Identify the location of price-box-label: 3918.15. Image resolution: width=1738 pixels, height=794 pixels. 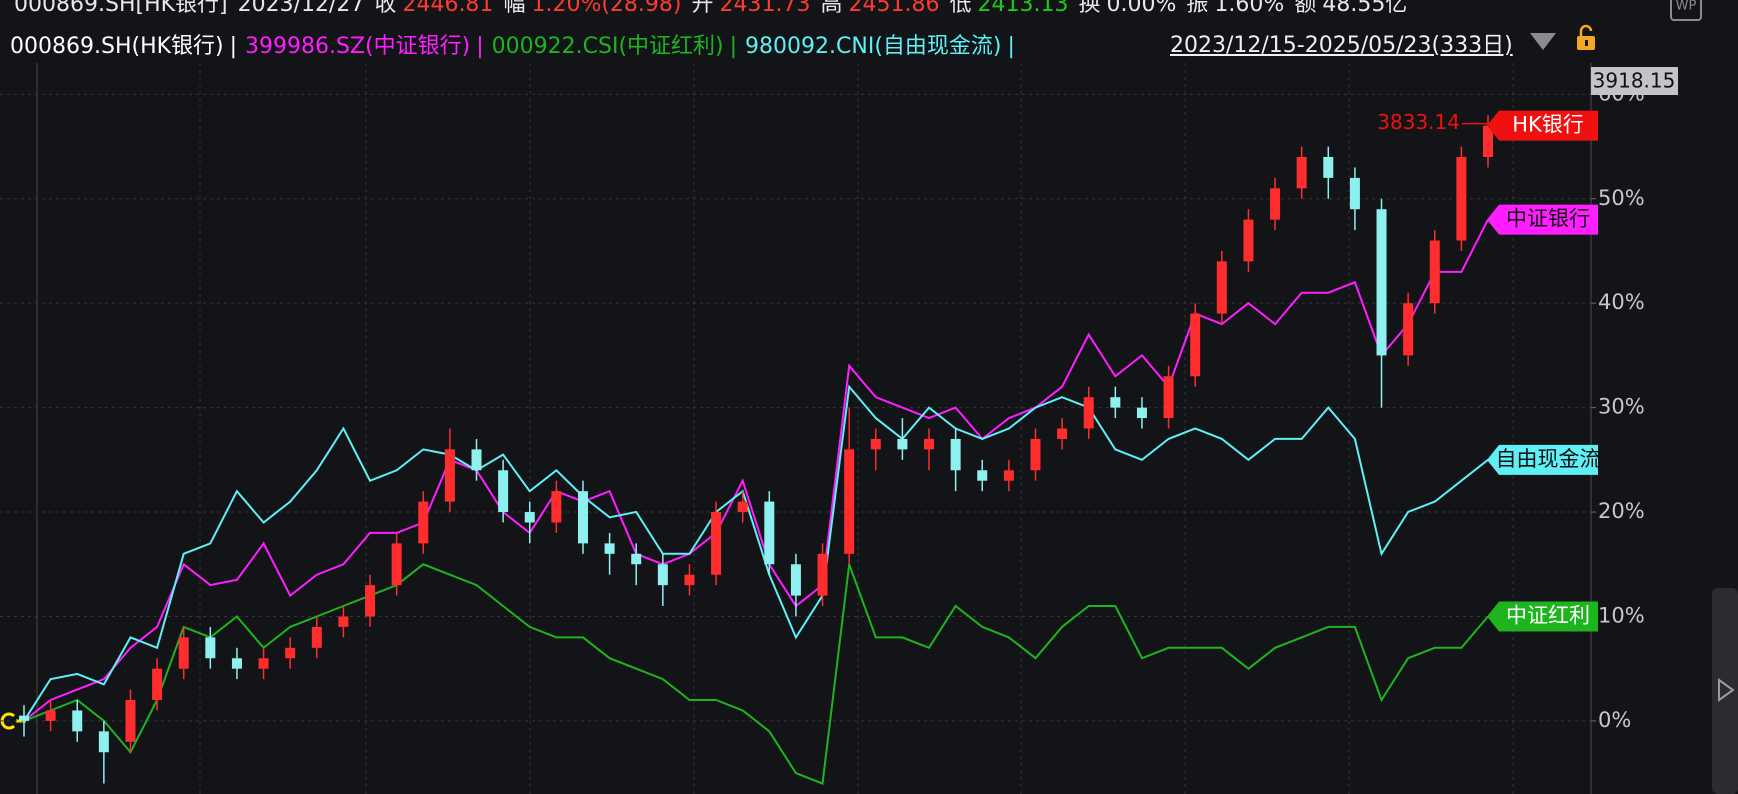
(1634, 81).